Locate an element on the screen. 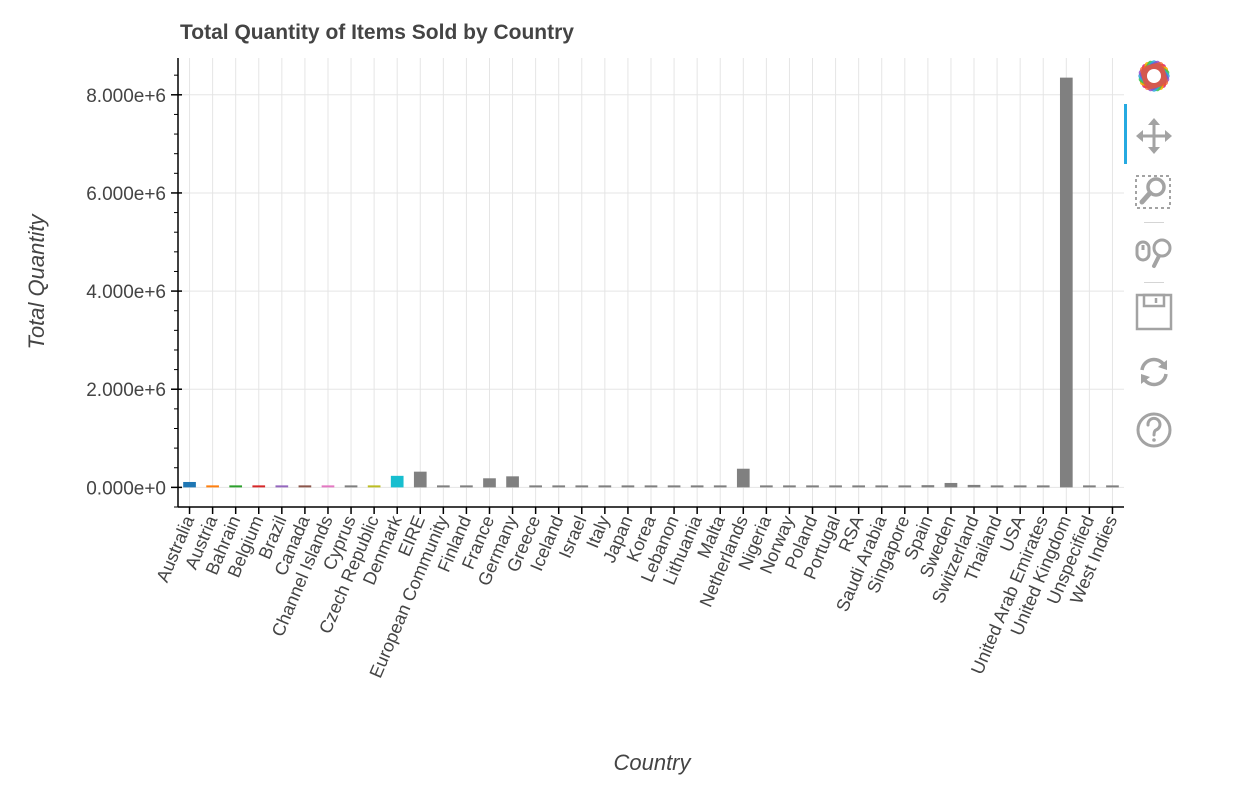 This screenshot has height=793, width=1240. bar-west-indies is located at coordinates (1112, 486).